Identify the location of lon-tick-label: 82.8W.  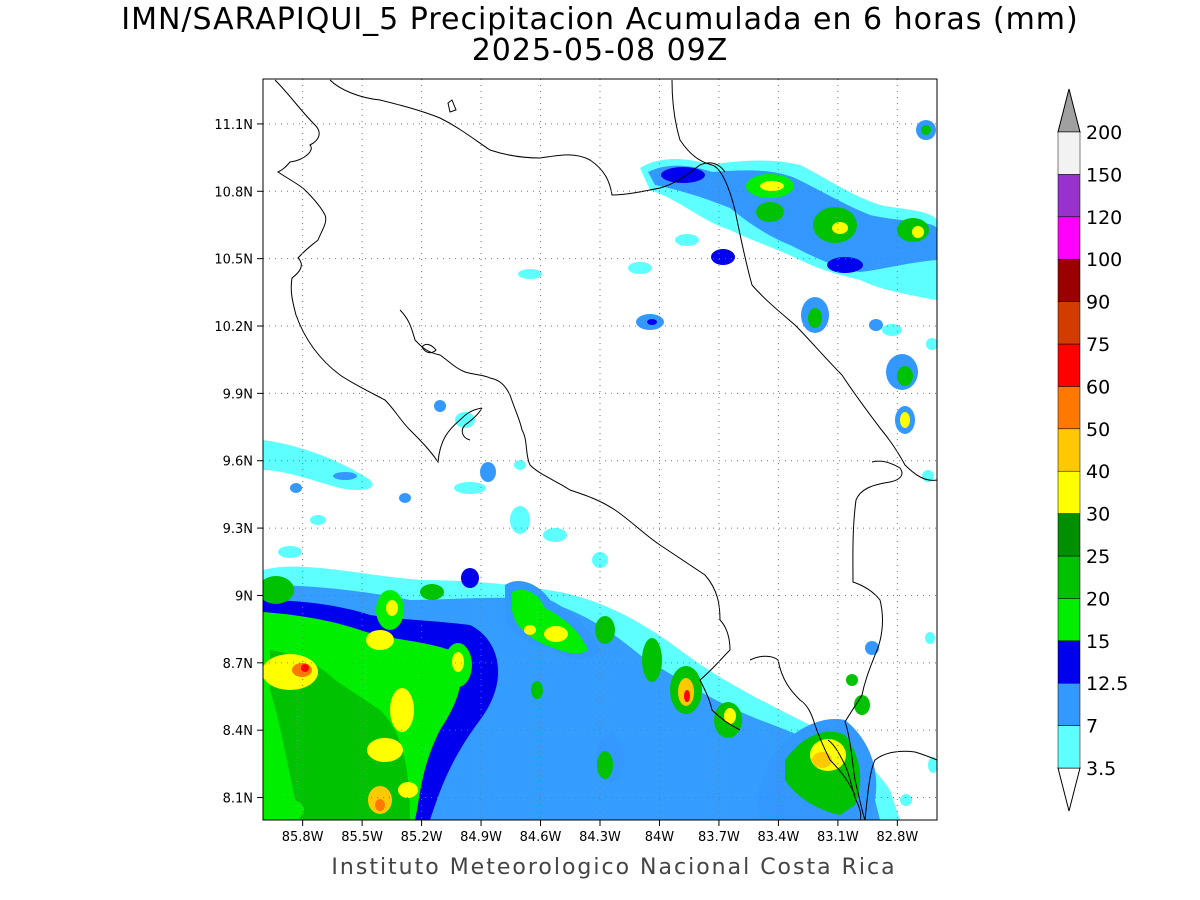
(897, 837).